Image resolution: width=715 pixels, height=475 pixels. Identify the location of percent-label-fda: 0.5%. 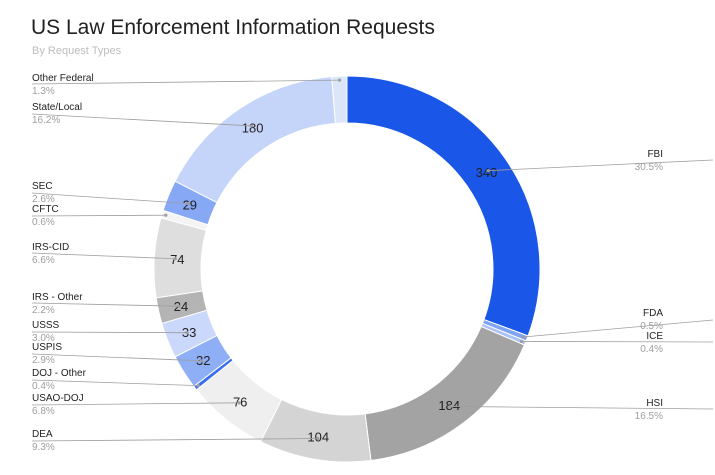
(651, 326).